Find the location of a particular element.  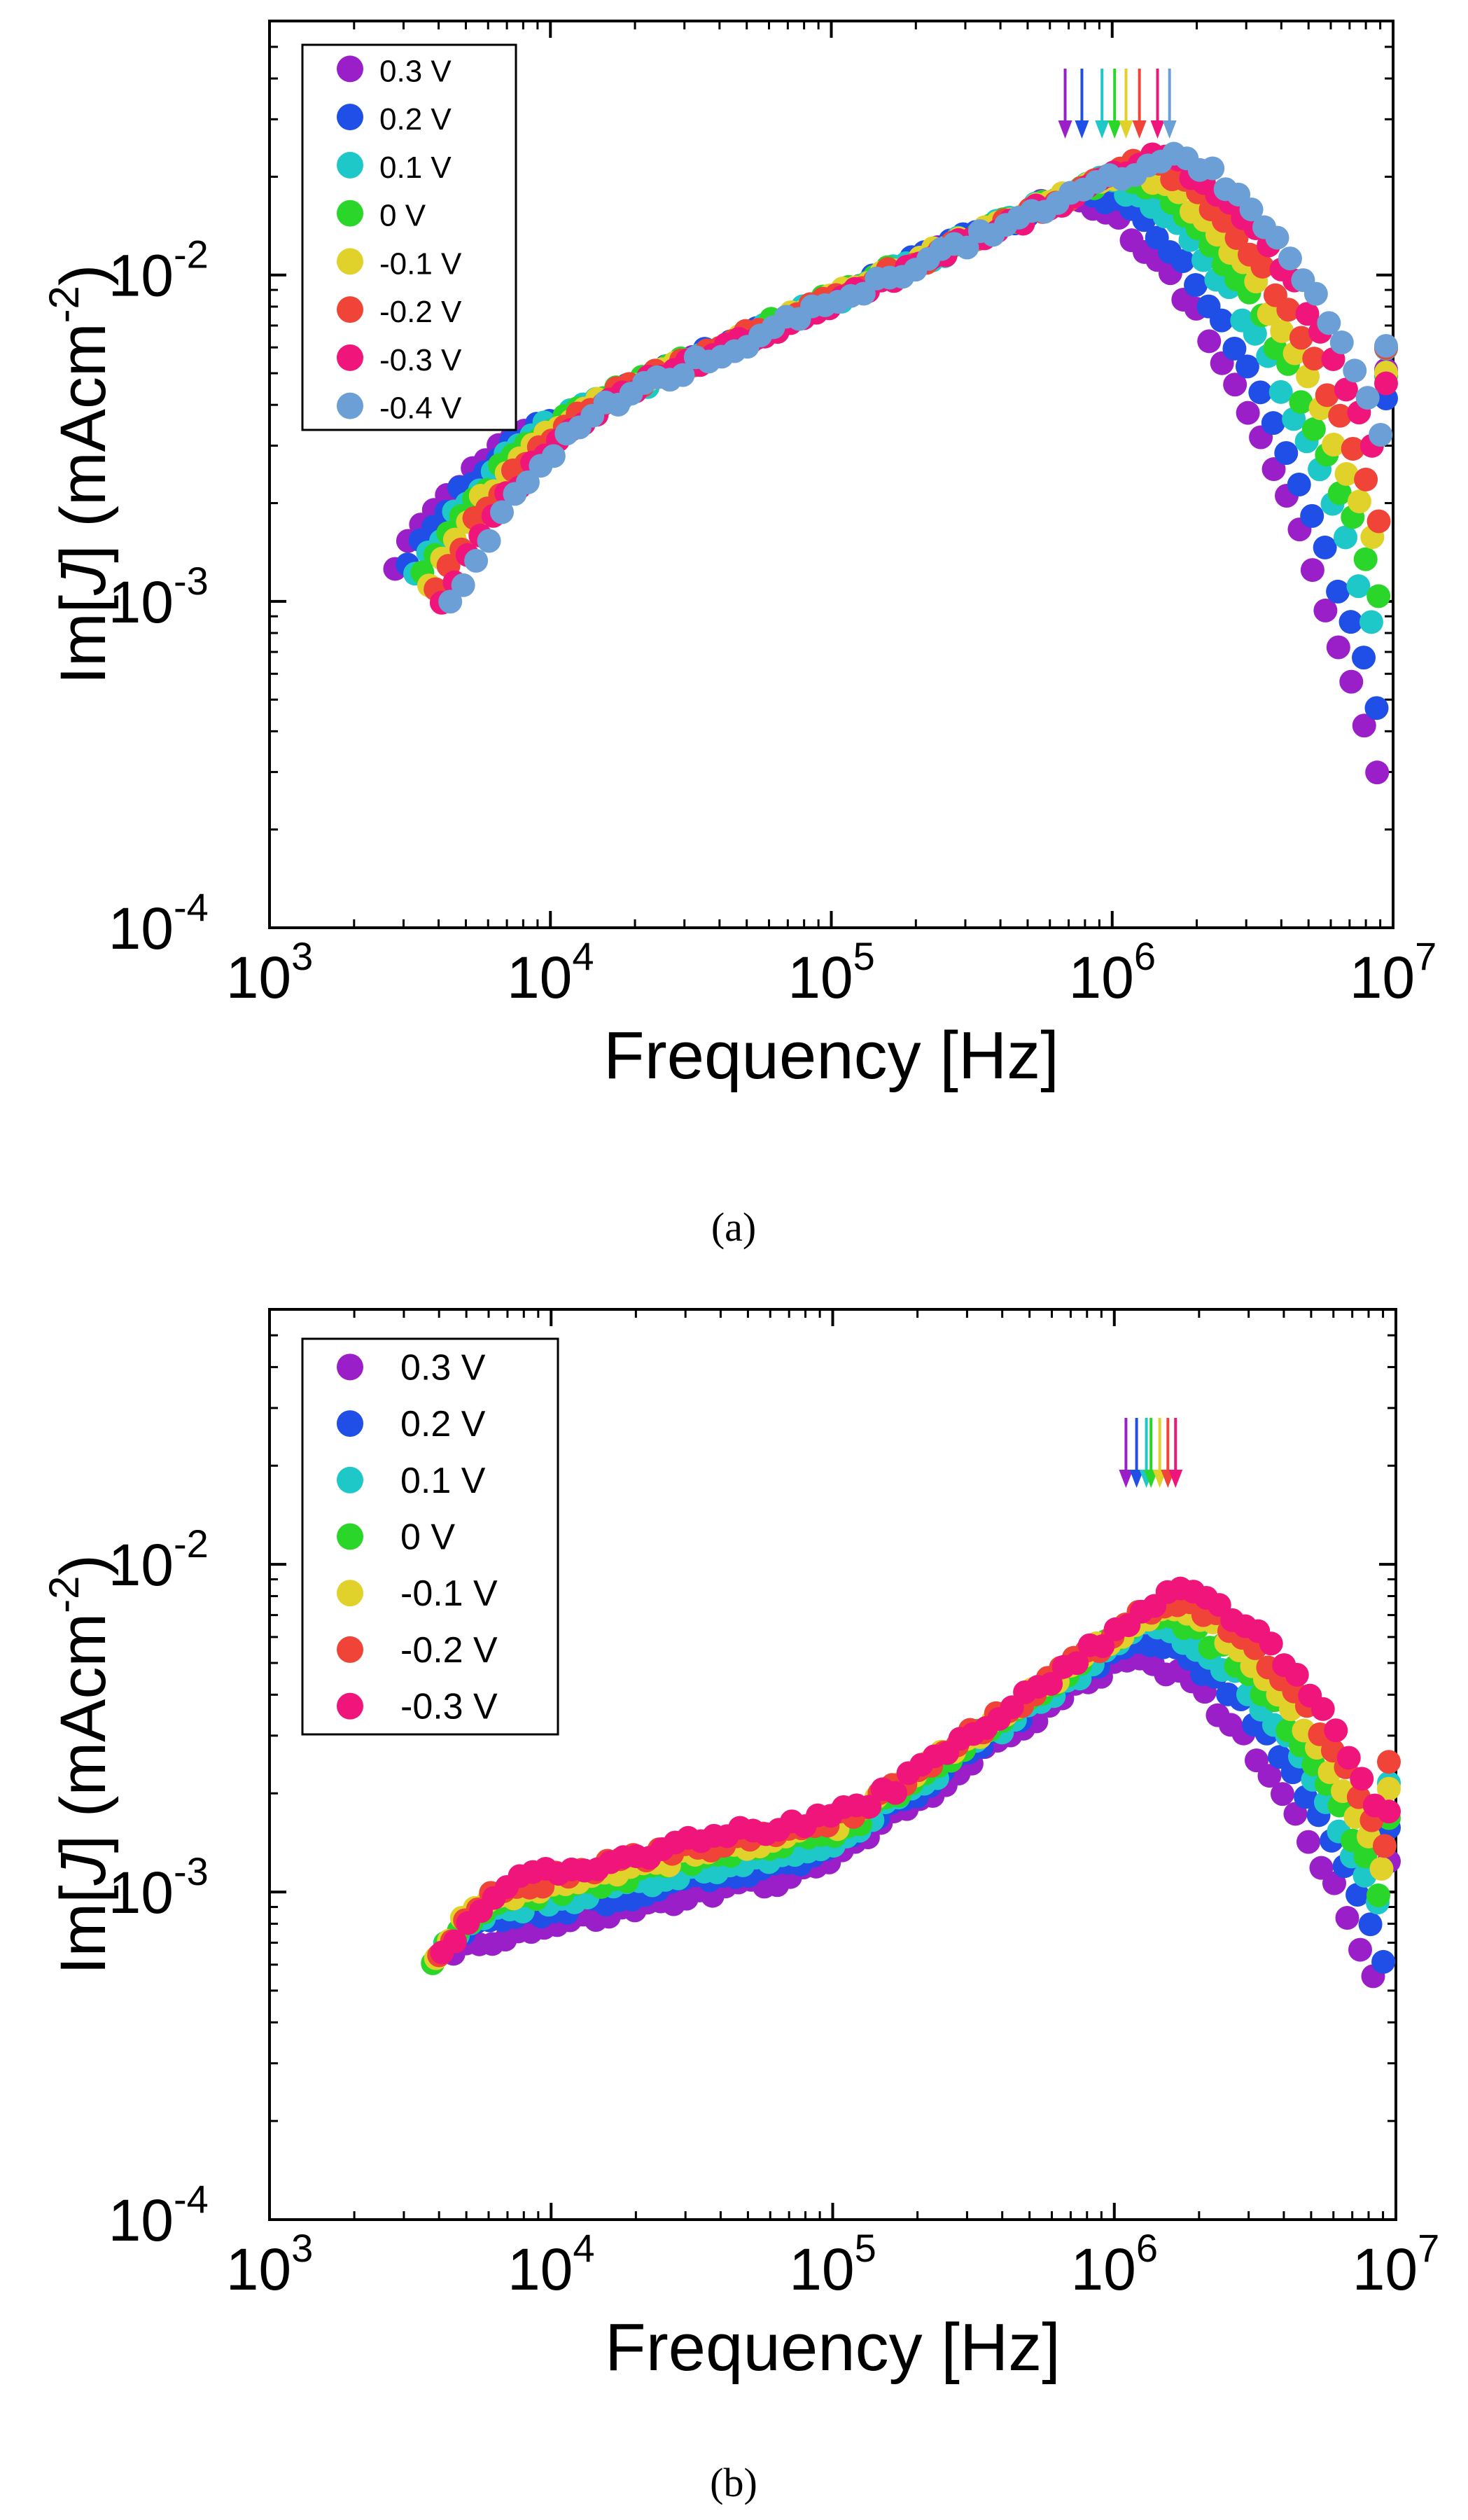

legend-box is located at coordinates (409, 237).